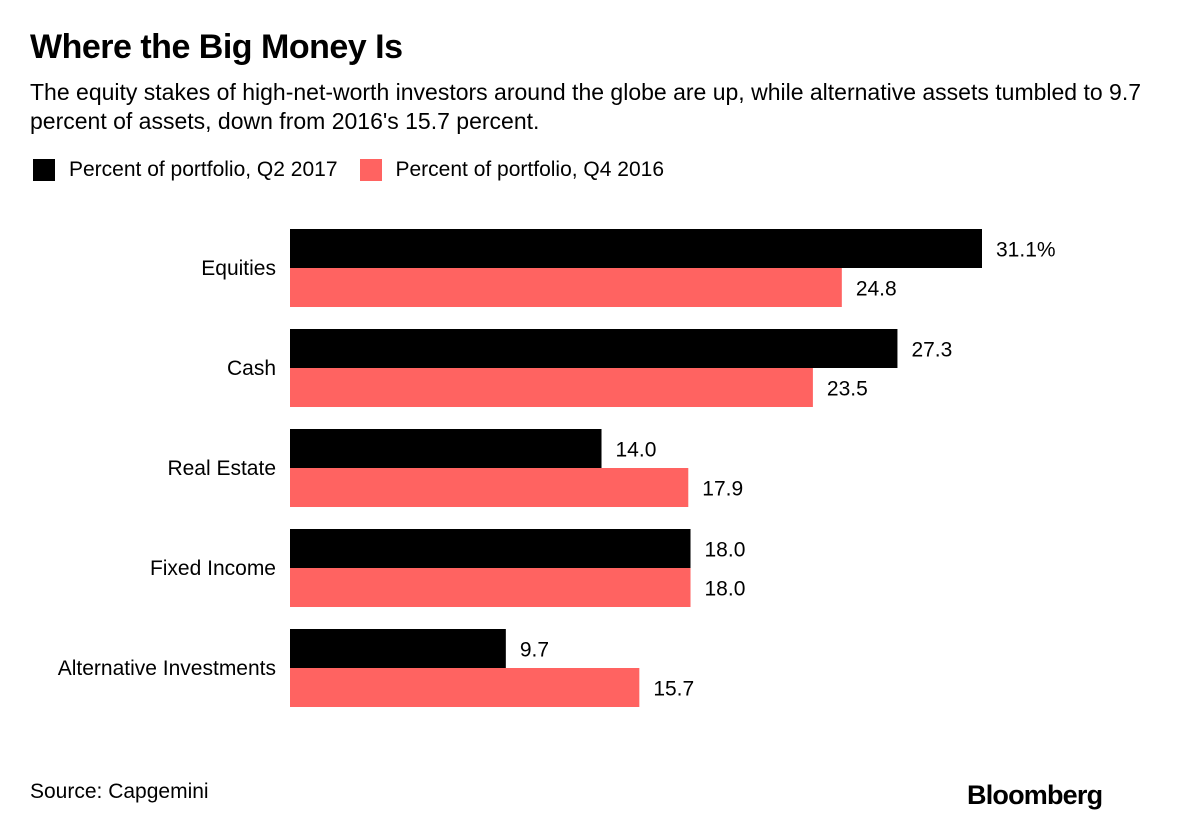 This screenshot has height=825, width=1200. What do you see at coordinates (931, 350) in the screenshot?
I see `data-label: 27.3` at bounding box center [931, 350].